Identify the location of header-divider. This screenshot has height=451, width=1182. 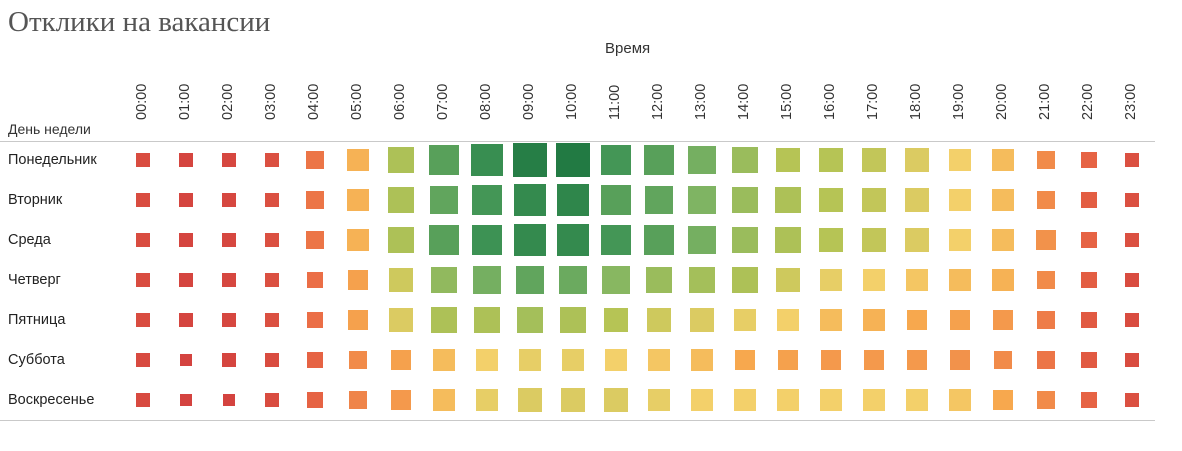
(577, 141).